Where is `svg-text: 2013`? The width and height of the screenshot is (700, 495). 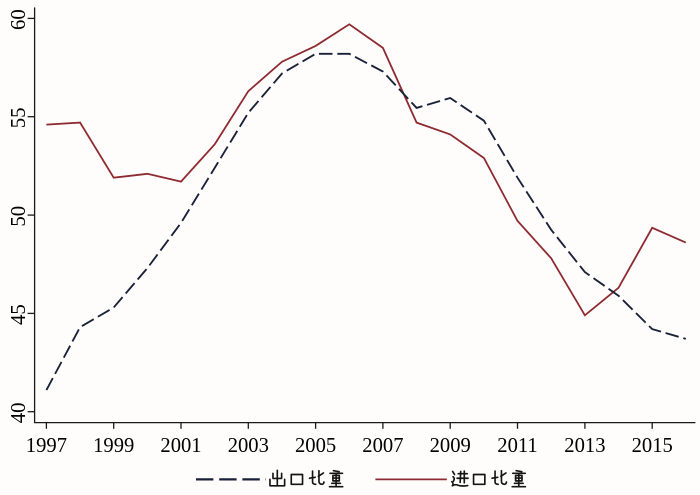
svg-text: 2013 is located at coordinates (584, 446).